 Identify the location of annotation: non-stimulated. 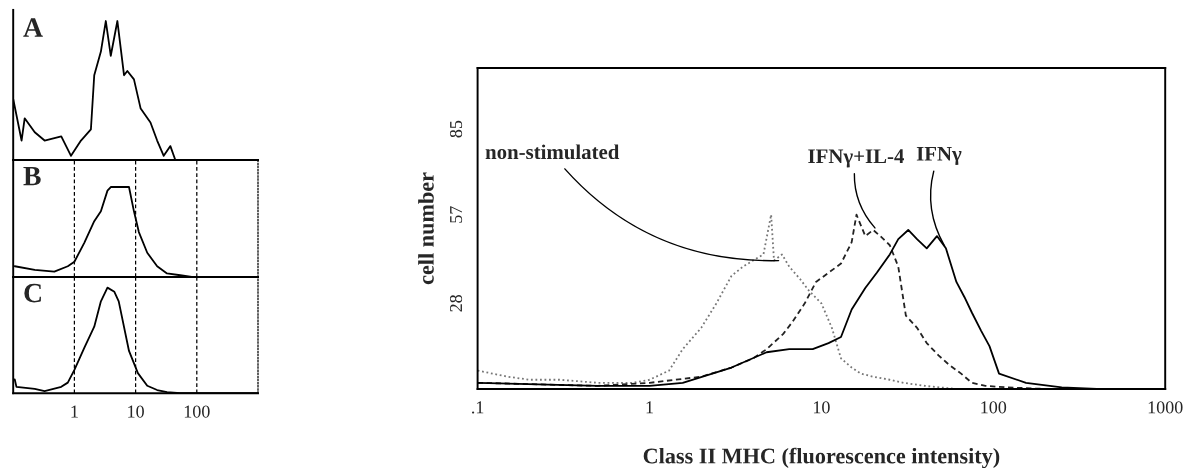
(552, 152).